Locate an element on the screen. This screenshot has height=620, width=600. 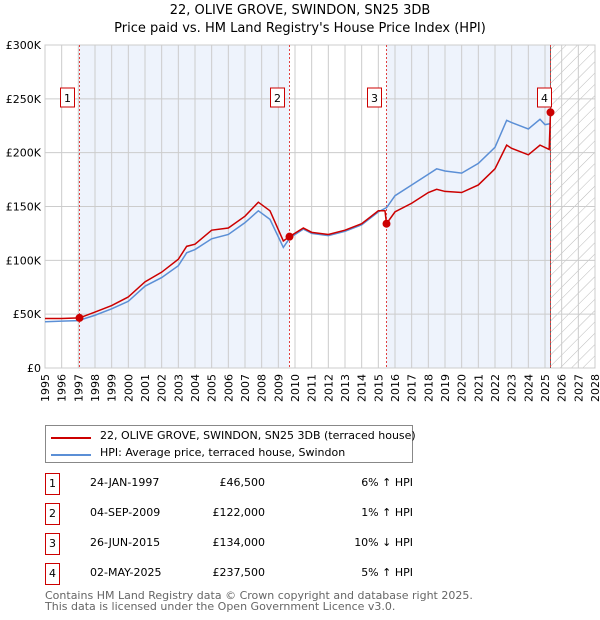
x-tick-label: 2020 is located at coordinates (462, 388).